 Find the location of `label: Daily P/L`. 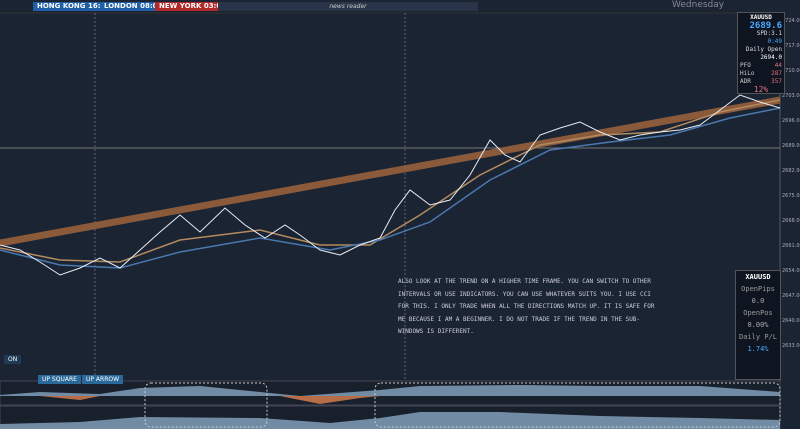

label: Daily P/L is located at coordinates (758, 337).